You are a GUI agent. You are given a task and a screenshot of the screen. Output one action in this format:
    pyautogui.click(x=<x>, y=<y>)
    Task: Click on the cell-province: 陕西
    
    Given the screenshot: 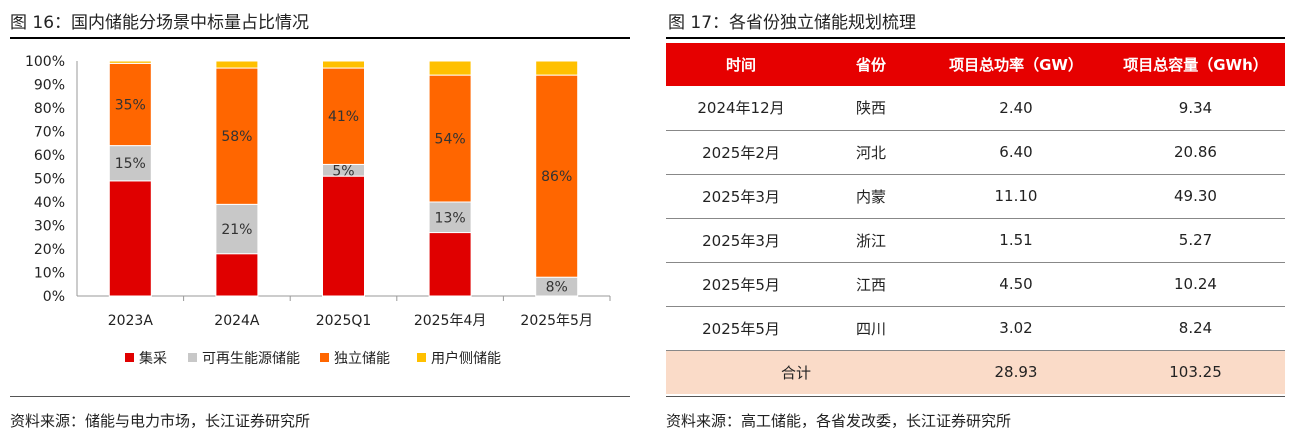 What is the action you would take?
    pyautogui.click(x=871, y=108)
    